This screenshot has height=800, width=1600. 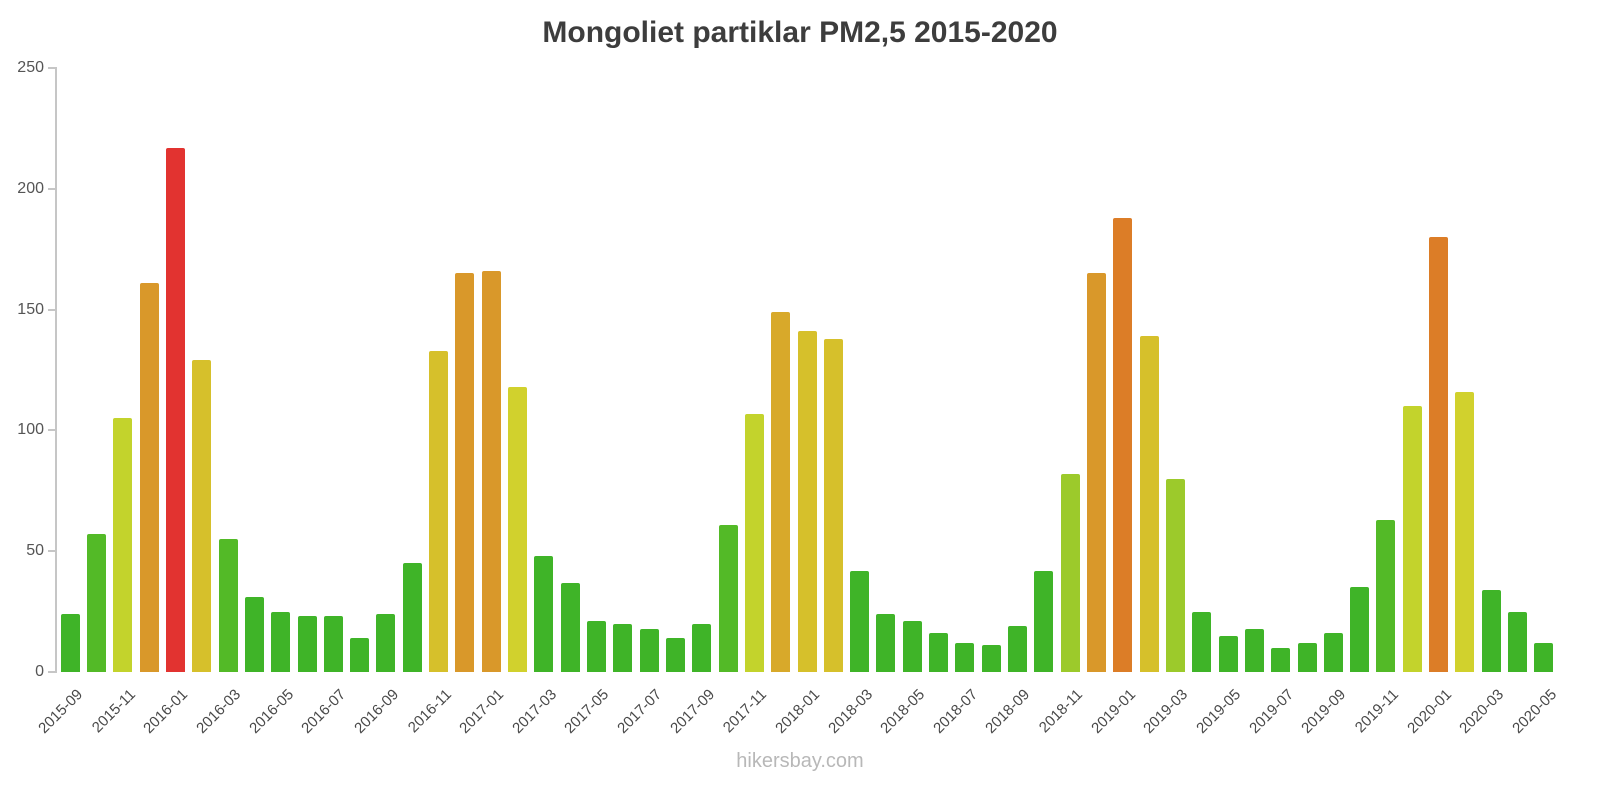 I want to click on x-tick-label: 2018-05, so click(x=903, y=711).